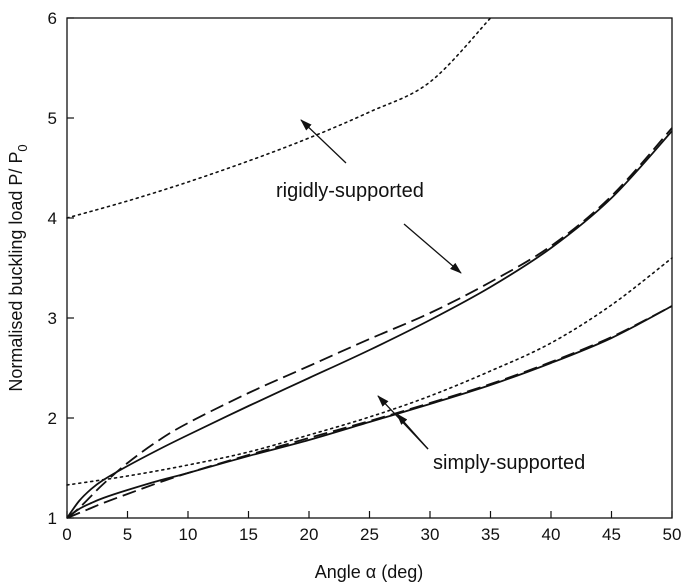 The width and height of the screenshot is (686, 586). What do you see at coordinates (672, 534) in the screenshot?
I see `x-tick-label: 50` at bounding box center [672, 534].